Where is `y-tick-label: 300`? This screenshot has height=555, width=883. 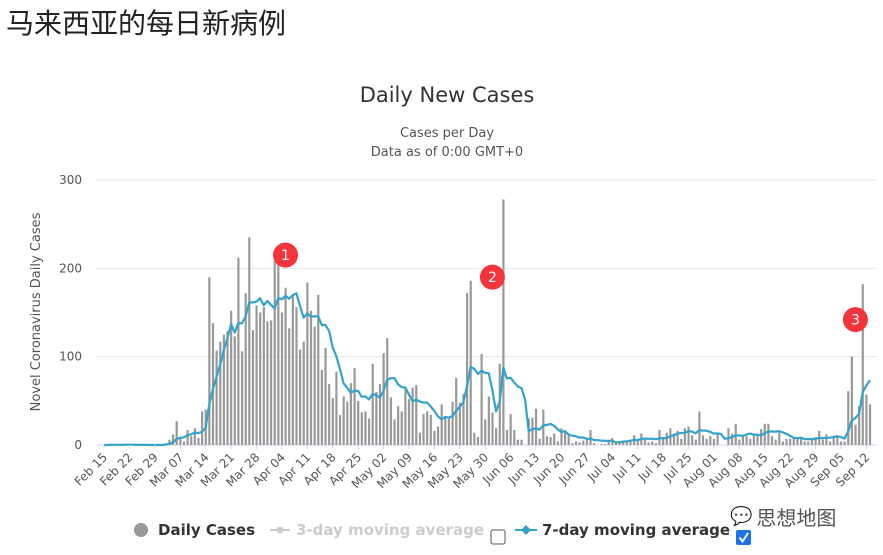 y-tick-label: 300 is located at coordinates (70, 180).